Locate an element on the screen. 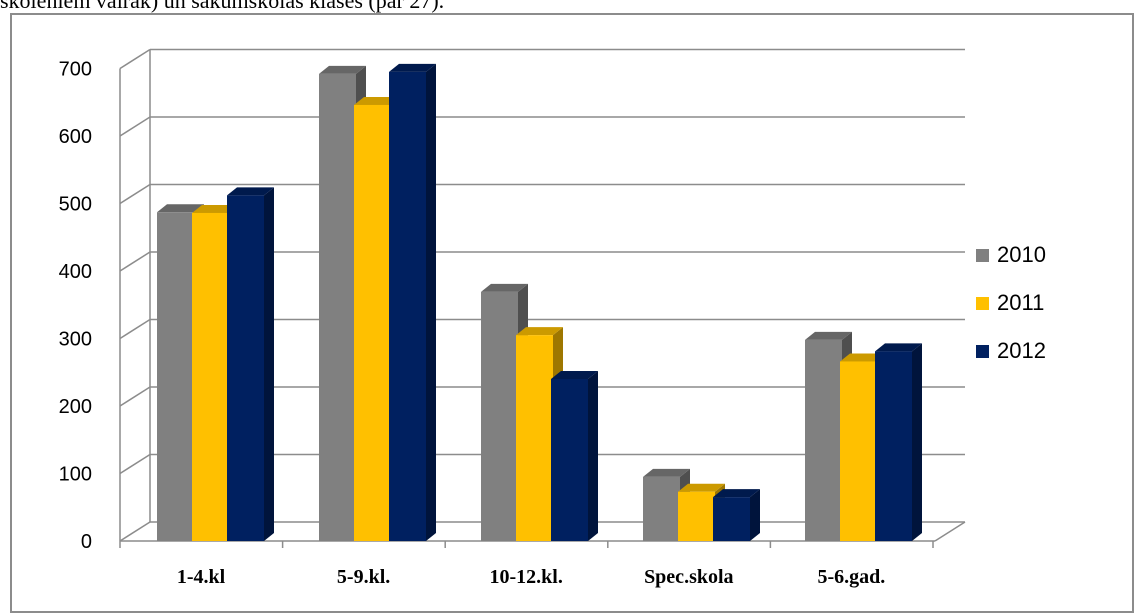 The width and height of the screenshot is (1137, 613). x-category-label: 1-4.kl is located at coordinates (201, 577).